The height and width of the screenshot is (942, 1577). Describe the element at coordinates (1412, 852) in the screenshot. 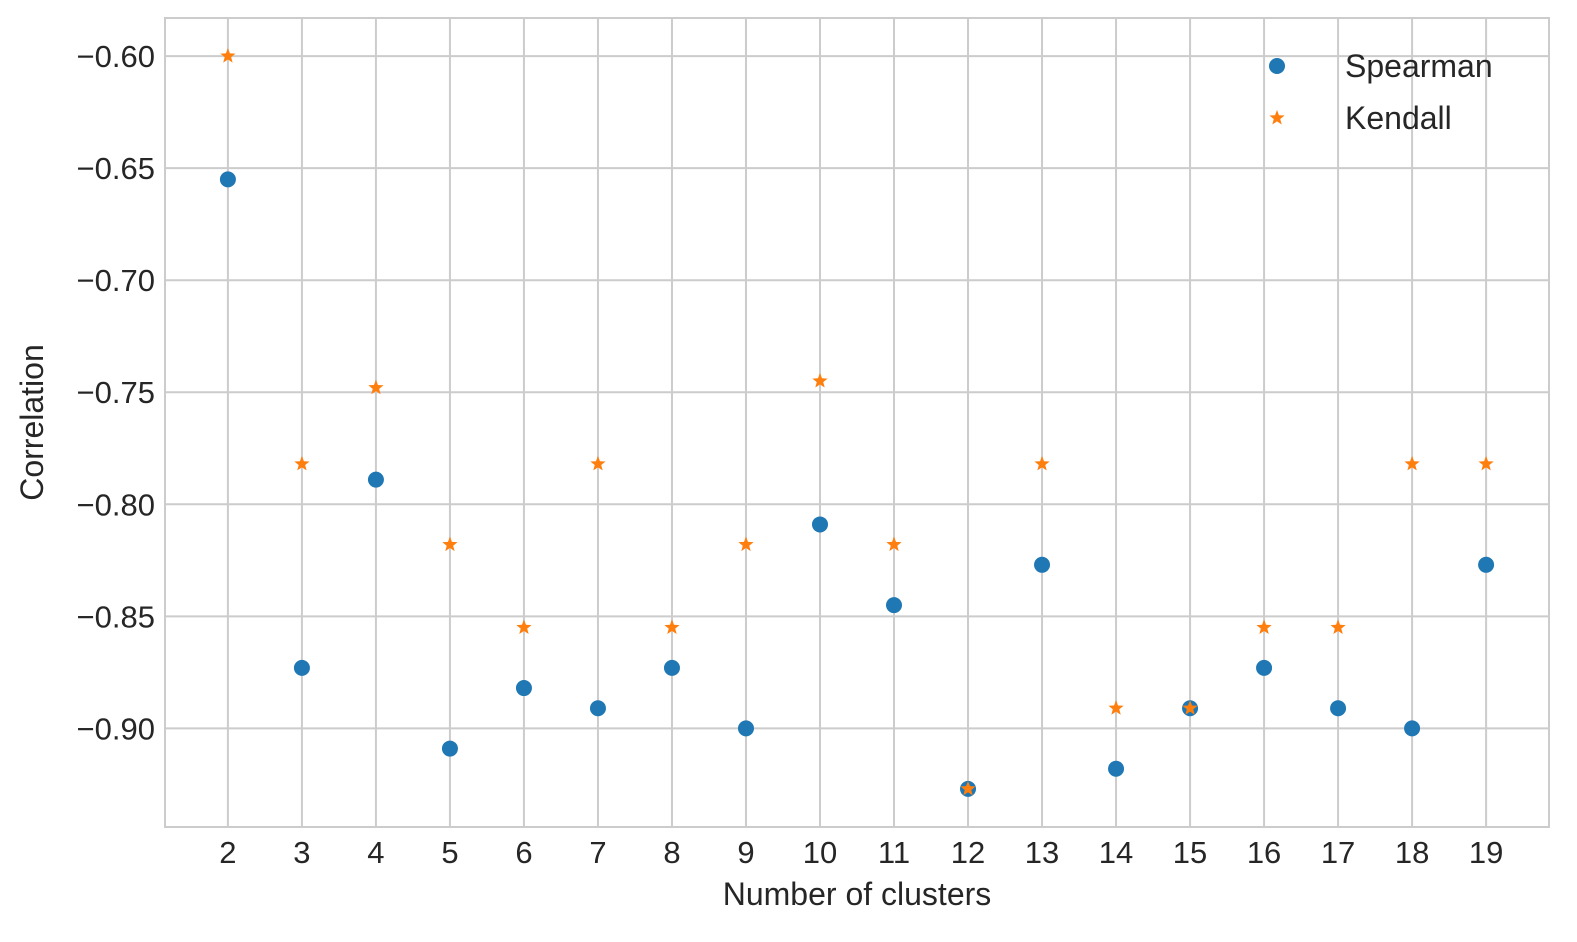

I see `x-tick-label: 18` at that location.